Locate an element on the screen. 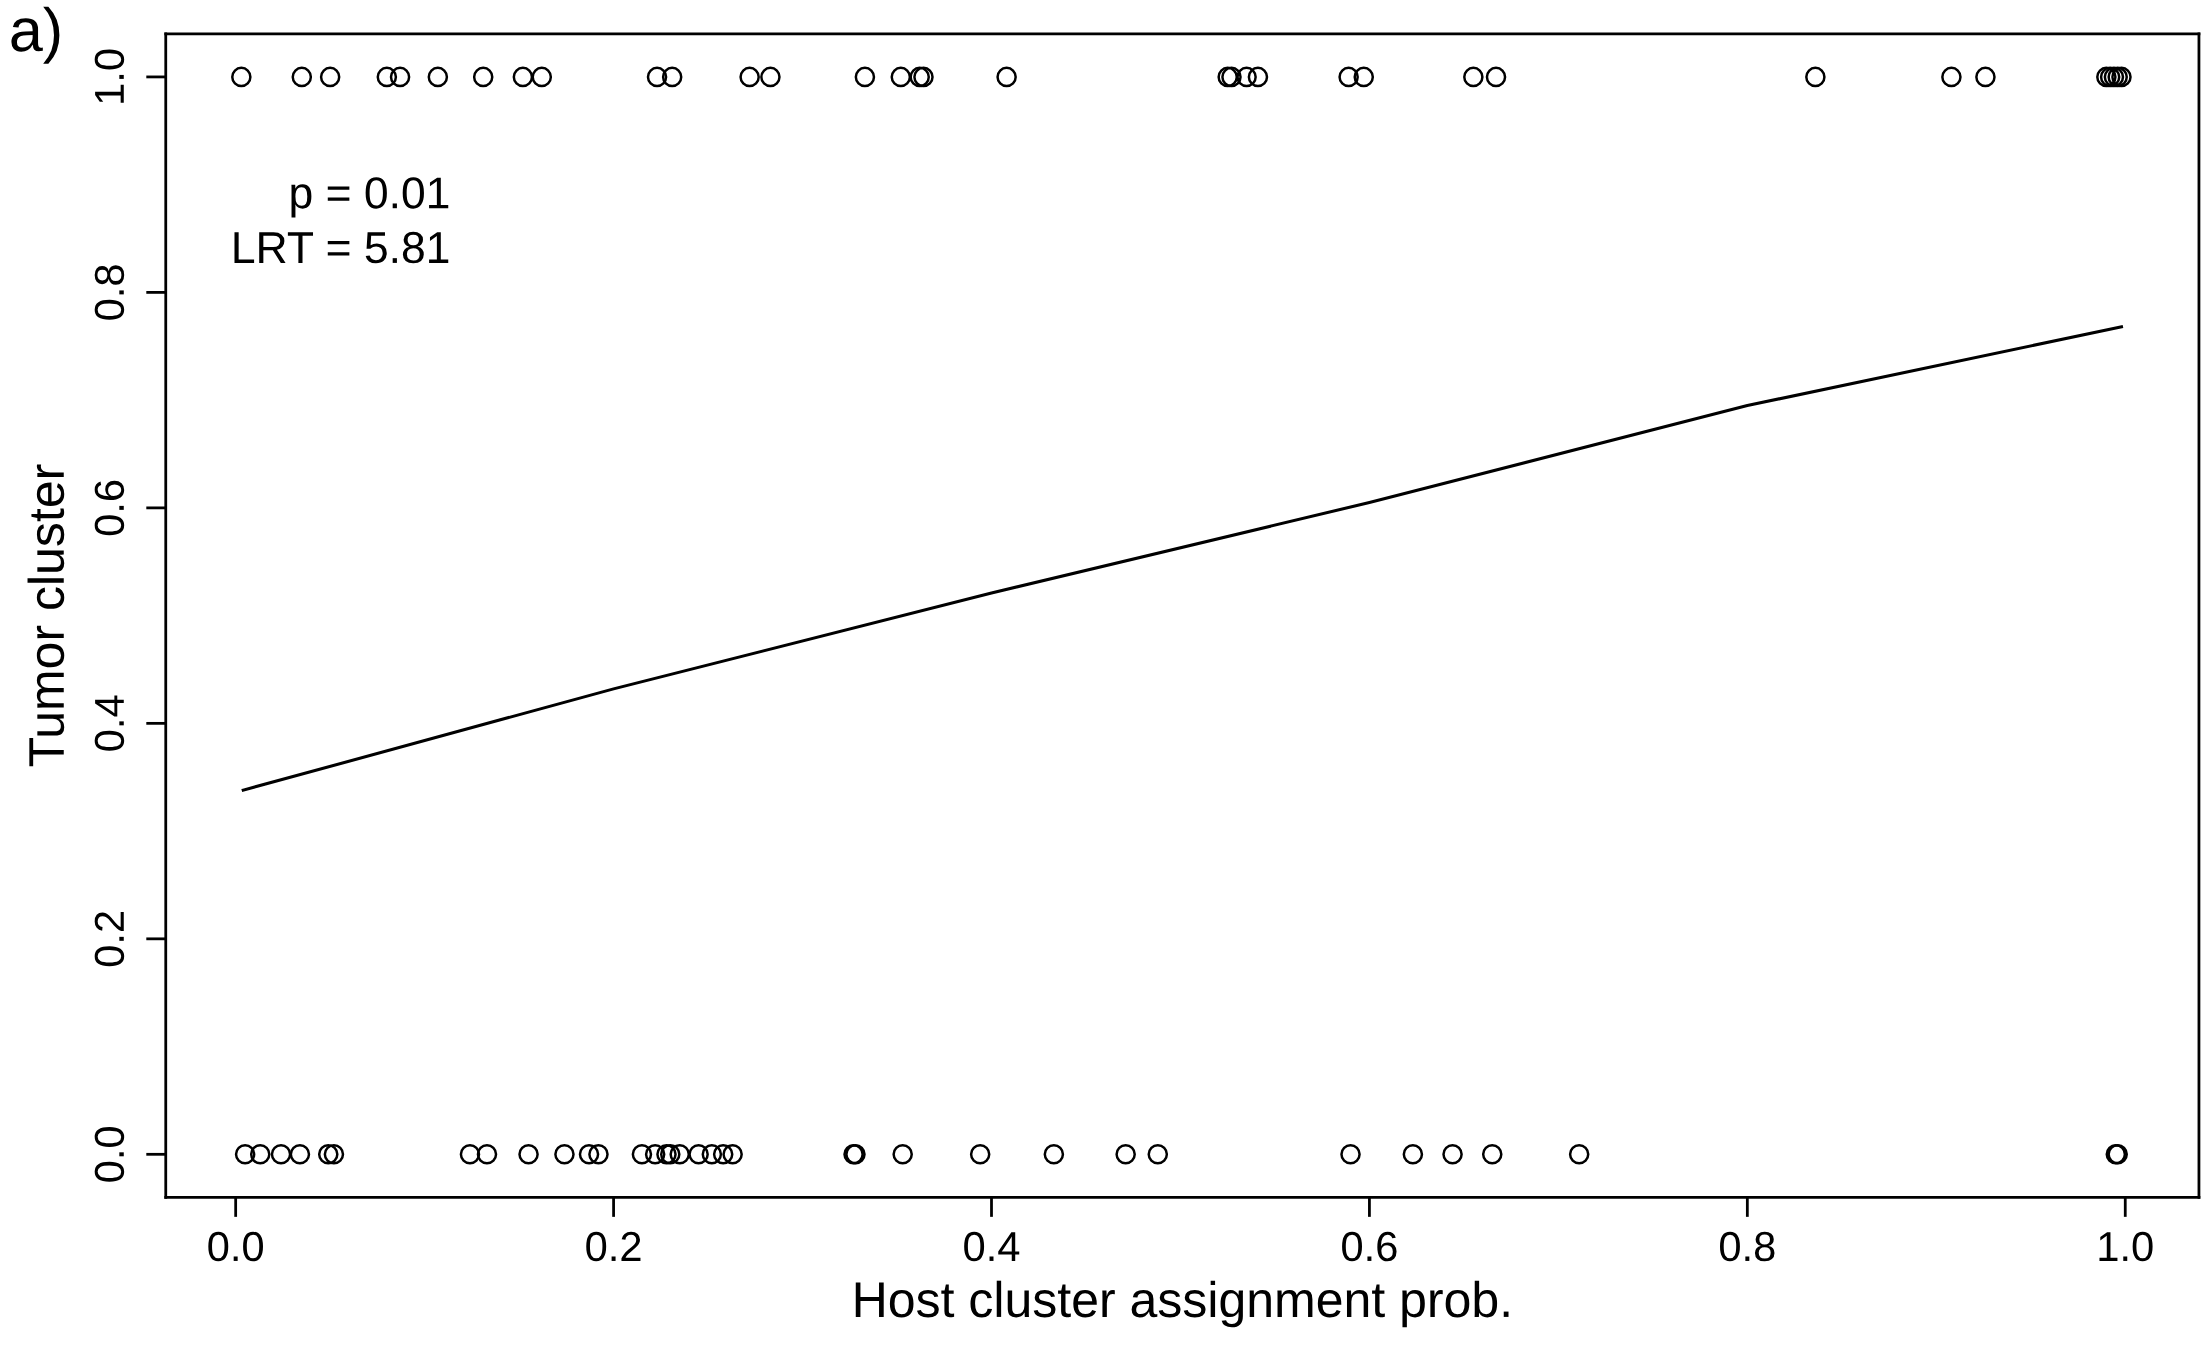 The width and height of the screenshot is (2210, 1353). x-tick-label: 0.2 is located at coordinates (613, 1246).